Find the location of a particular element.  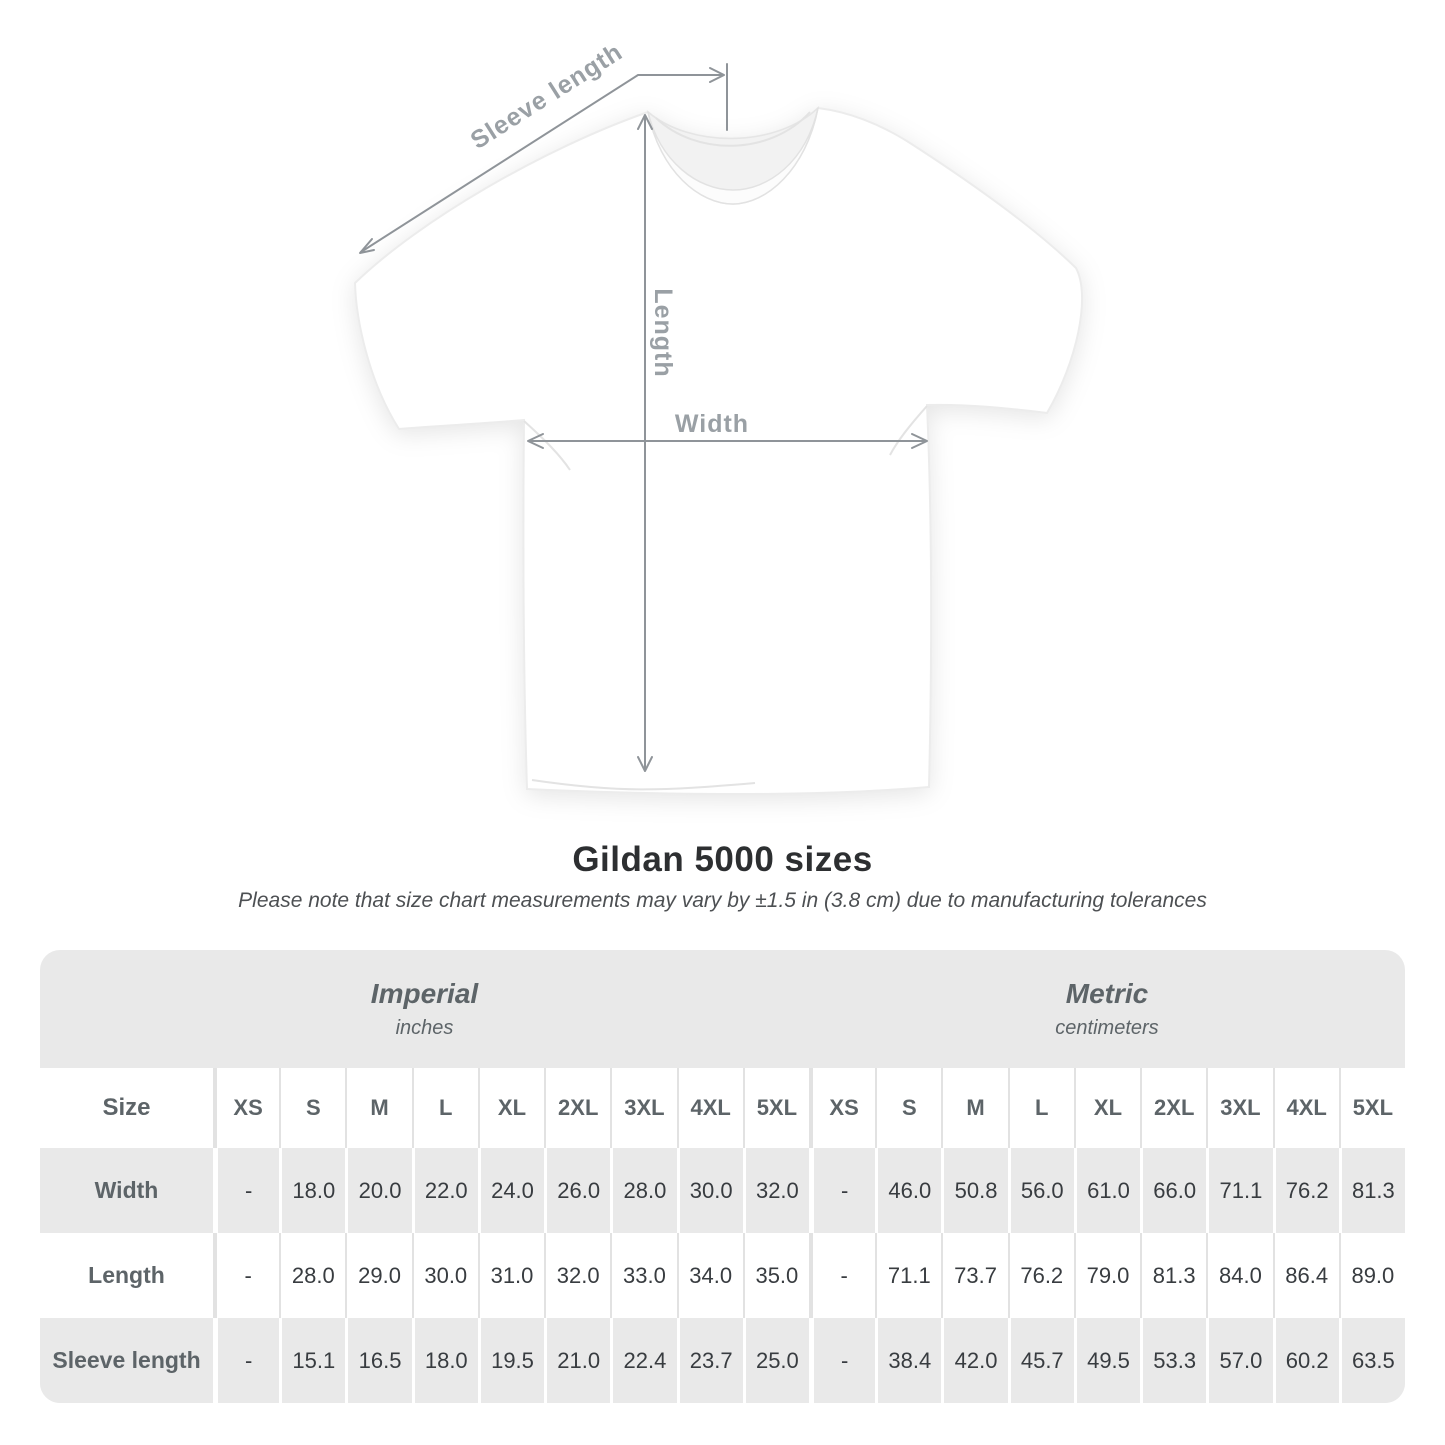

width-imperial-value: 30.0 is located at coordinates (709, 1190).